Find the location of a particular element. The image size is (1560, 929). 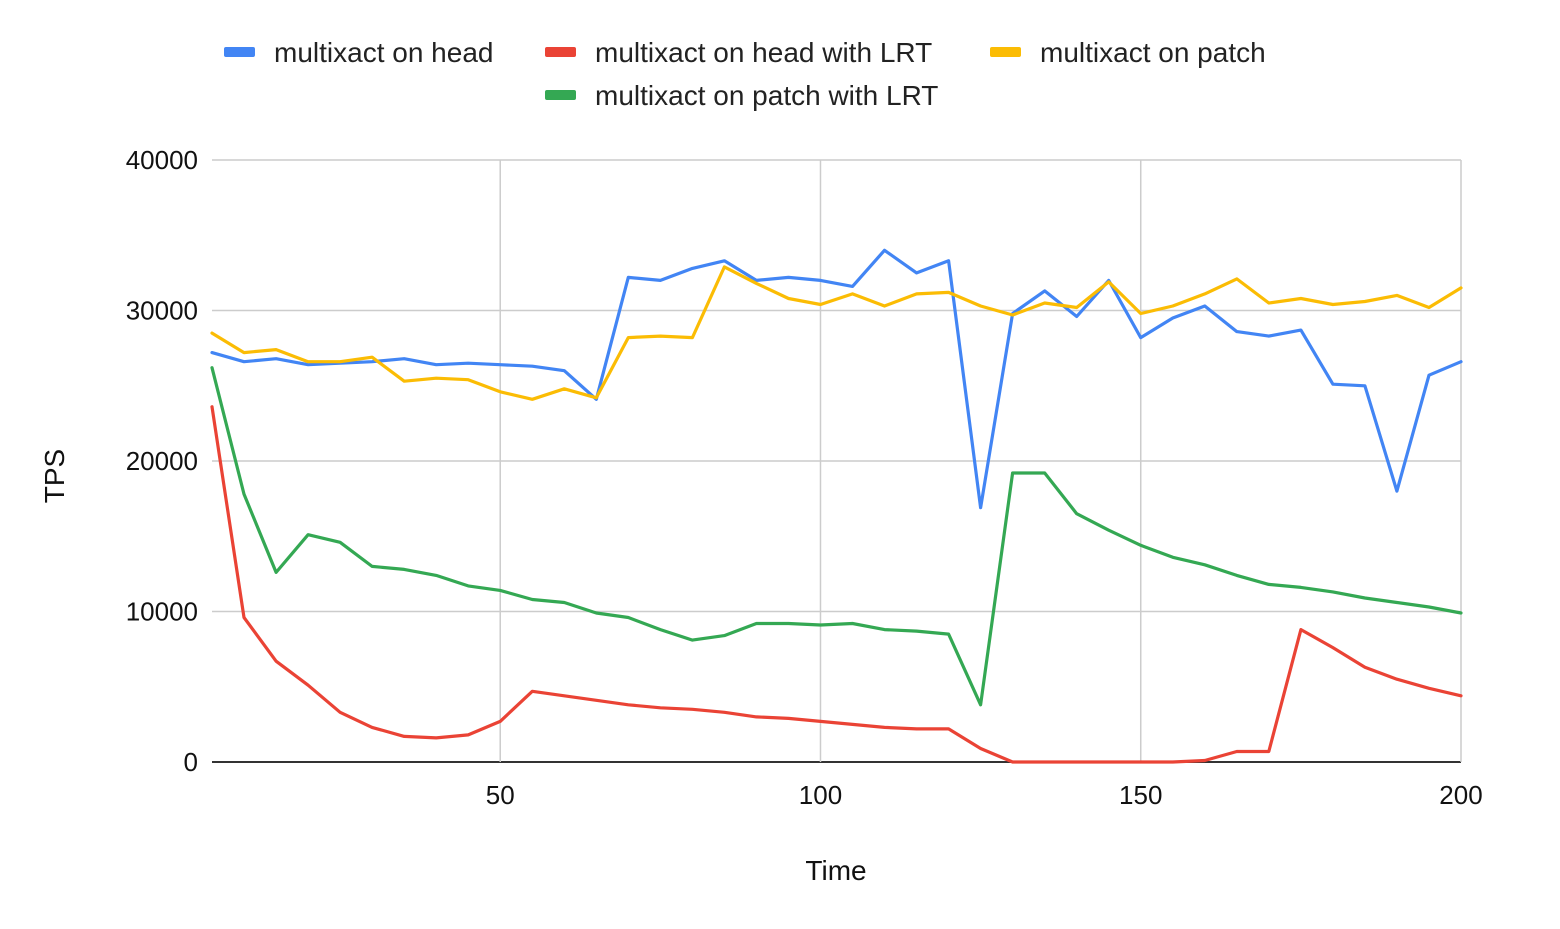

y-tick-label: 10000 is located at coordinates (162, 612).